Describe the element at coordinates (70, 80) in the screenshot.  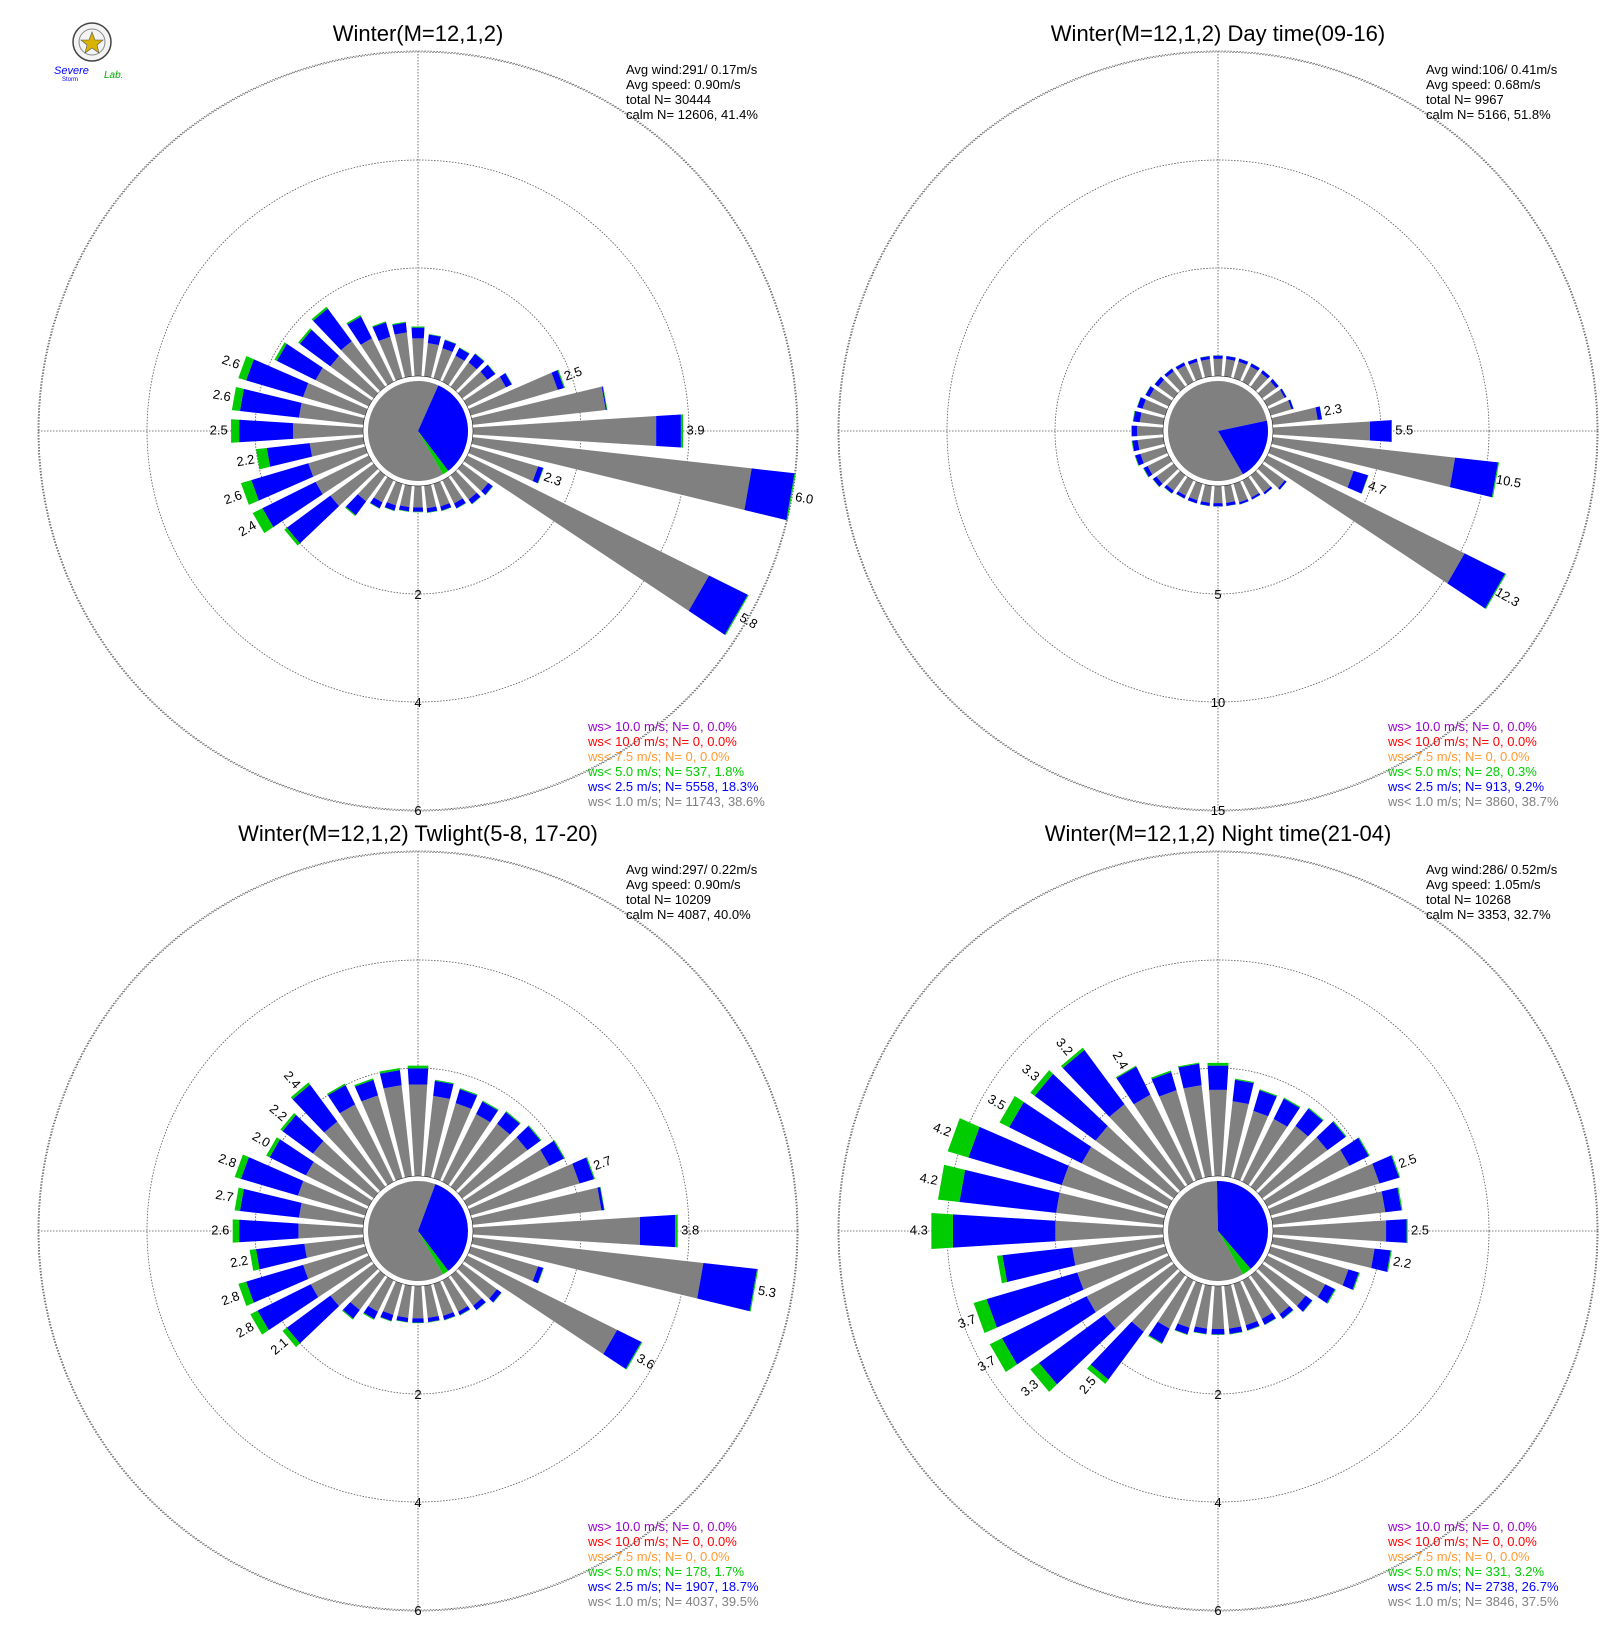
I see `logo-text-storm: Storm` at that location.